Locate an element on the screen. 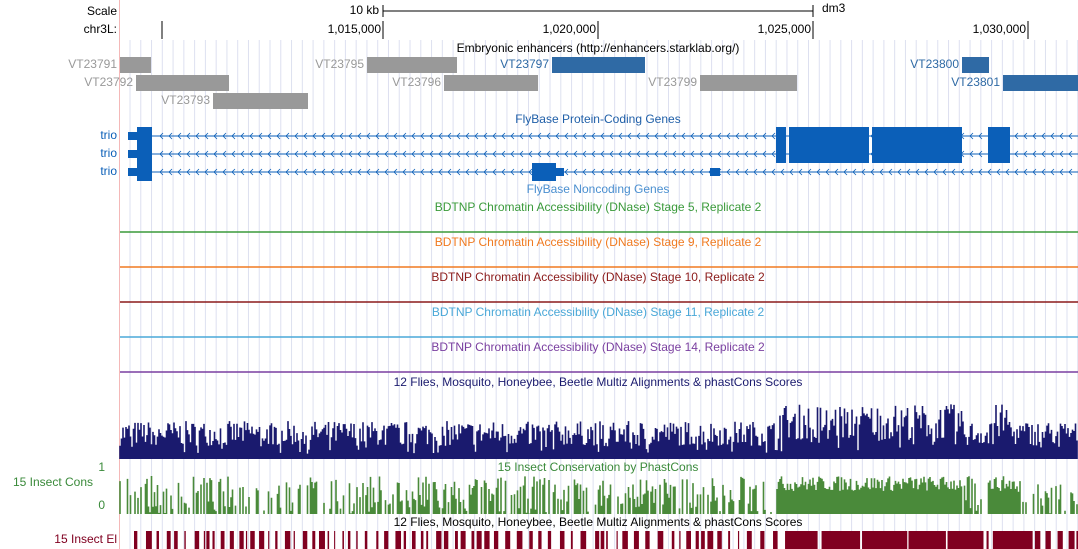 This screenshot has height=549, width=1078. enhancer-label: VT23801 is located at coordinates (975, 82).